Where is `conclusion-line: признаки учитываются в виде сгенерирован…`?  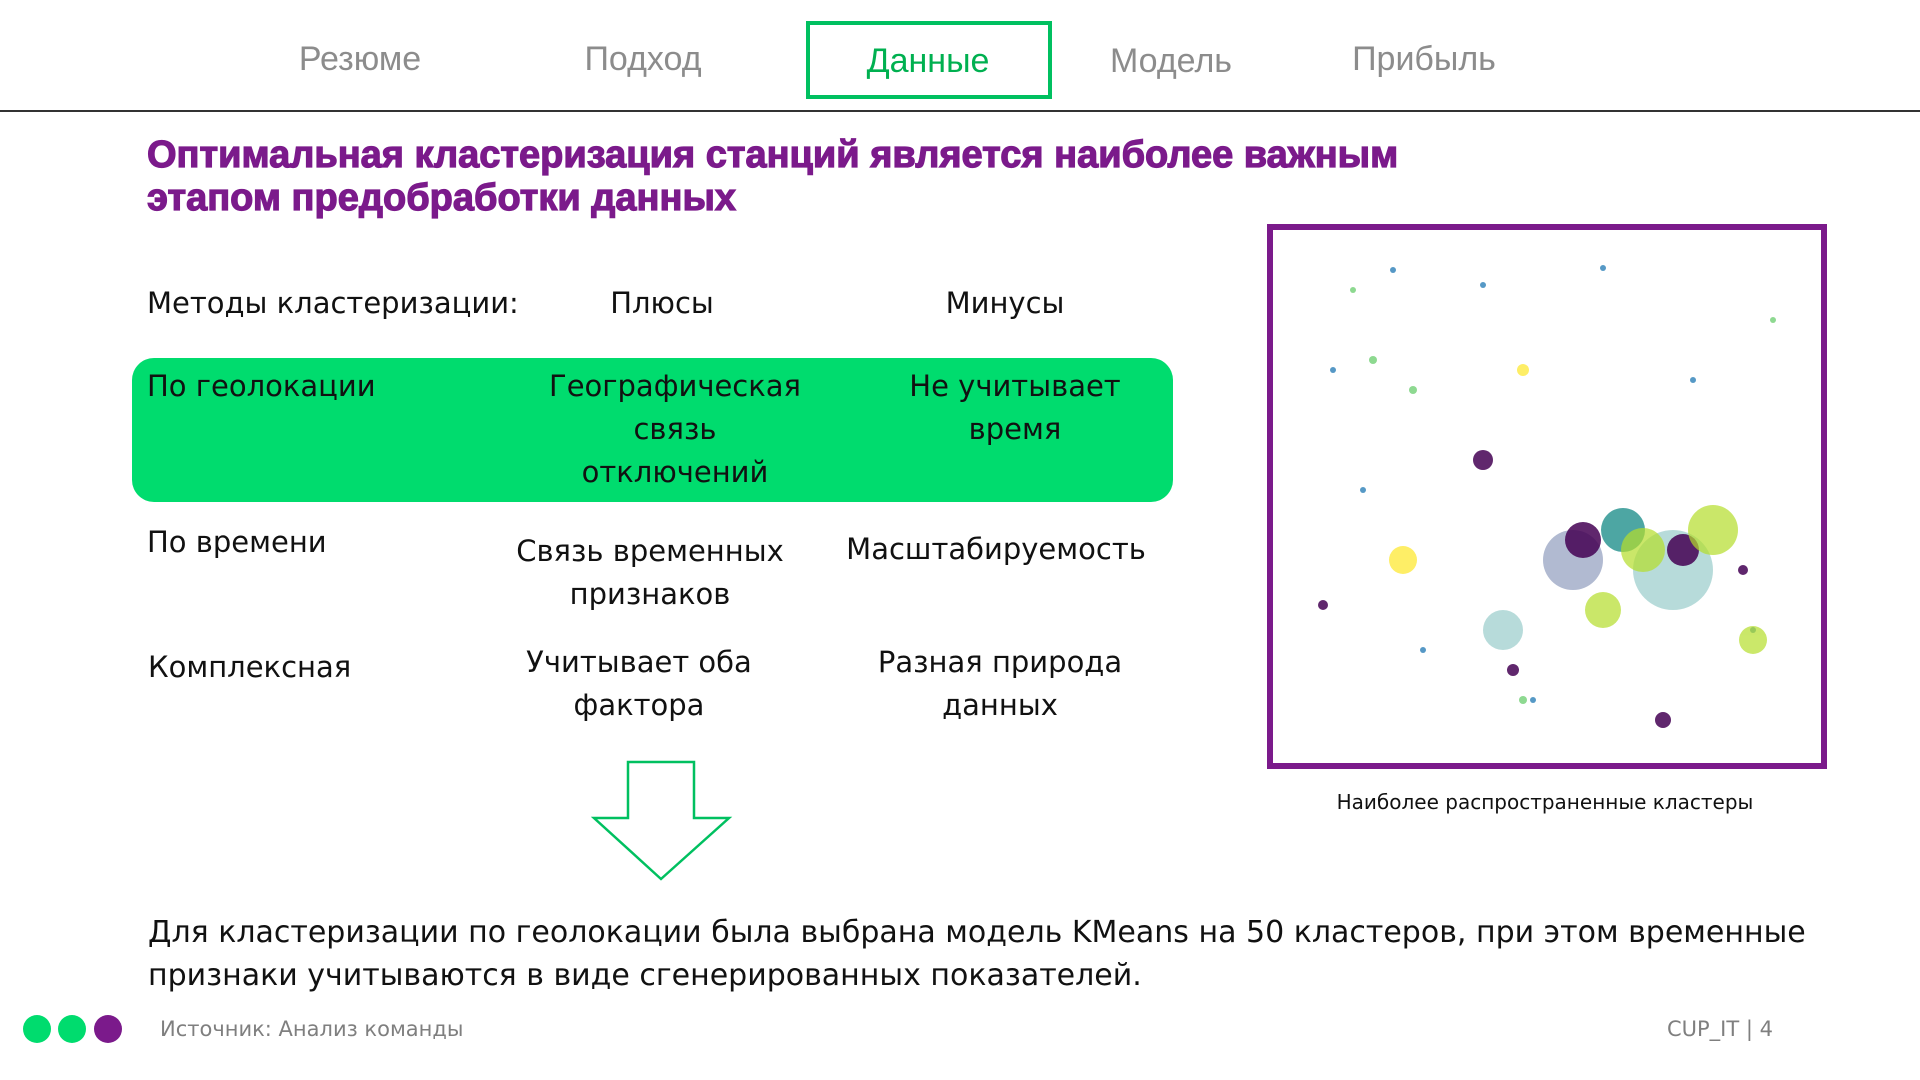
conclusion-line: признаки учитываются в виде сгенерирован… is located at coordinates (645, 975).